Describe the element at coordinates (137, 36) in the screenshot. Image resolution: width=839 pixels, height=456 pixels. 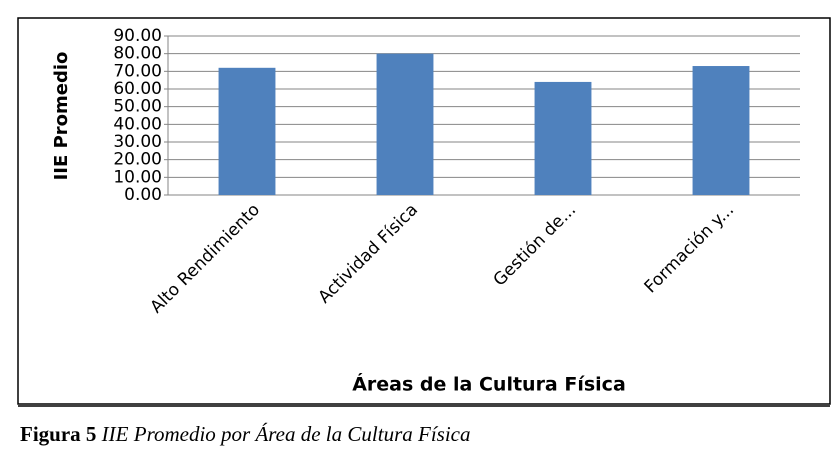
I see `y-tick-label: 90.00` at that location.